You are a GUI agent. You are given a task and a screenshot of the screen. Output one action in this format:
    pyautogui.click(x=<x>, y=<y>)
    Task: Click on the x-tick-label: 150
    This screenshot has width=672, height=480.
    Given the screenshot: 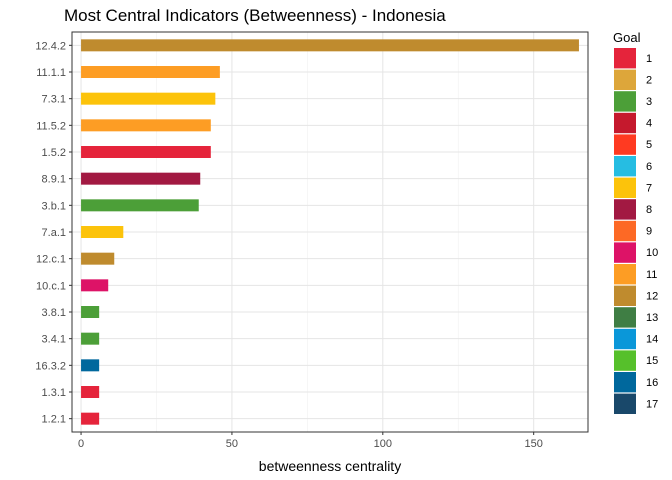 What is the action you would take?
    pyautogui.click(x=534, y=444)
    